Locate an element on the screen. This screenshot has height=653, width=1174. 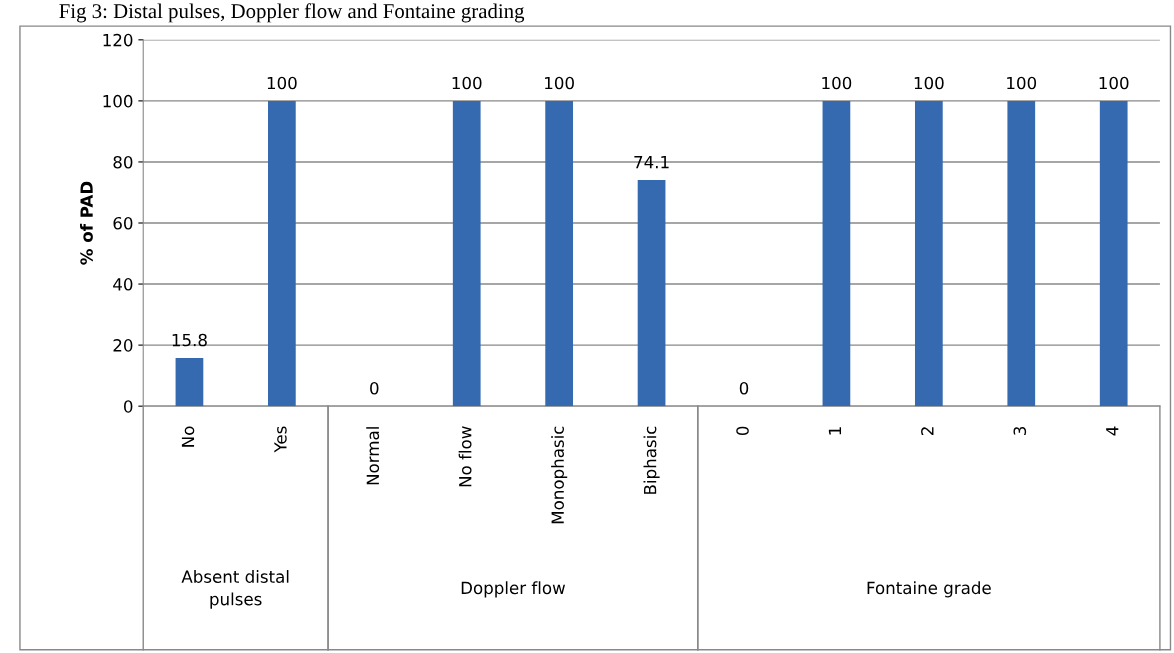
chart-title: Fig 3: Distal pulses, Doppler flow and Fontaine grading is located at coordinates (292, 13).